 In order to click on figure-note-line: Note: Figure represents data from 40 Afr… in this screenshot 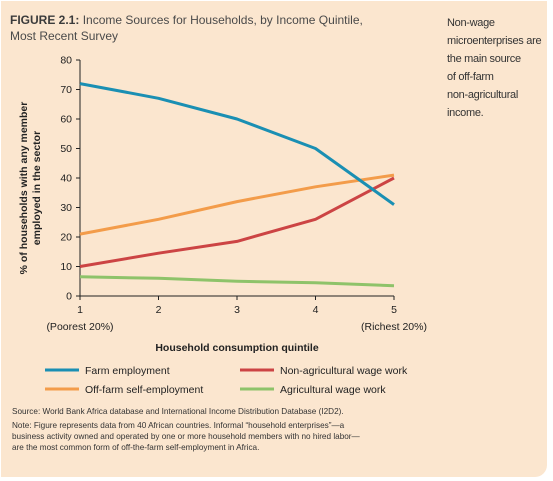, I will do `click(178, 425)`.